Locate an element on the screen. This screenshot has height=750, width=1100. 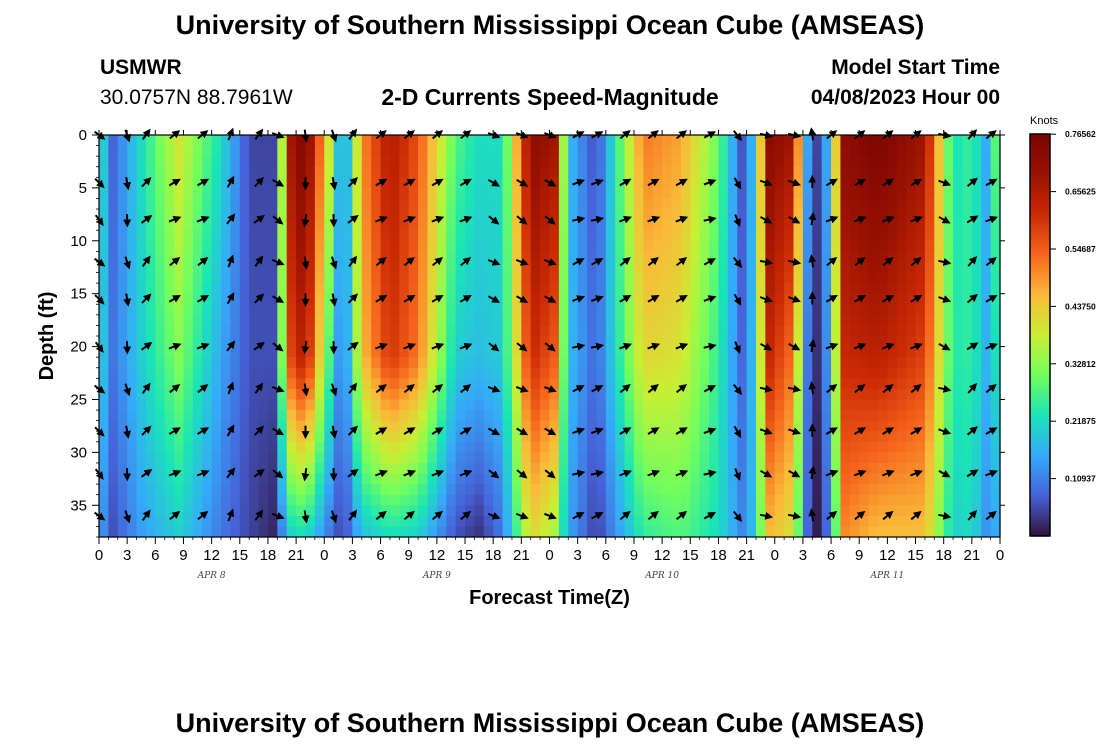
y-tick-label: 5 is located at coordinates (83, 188).